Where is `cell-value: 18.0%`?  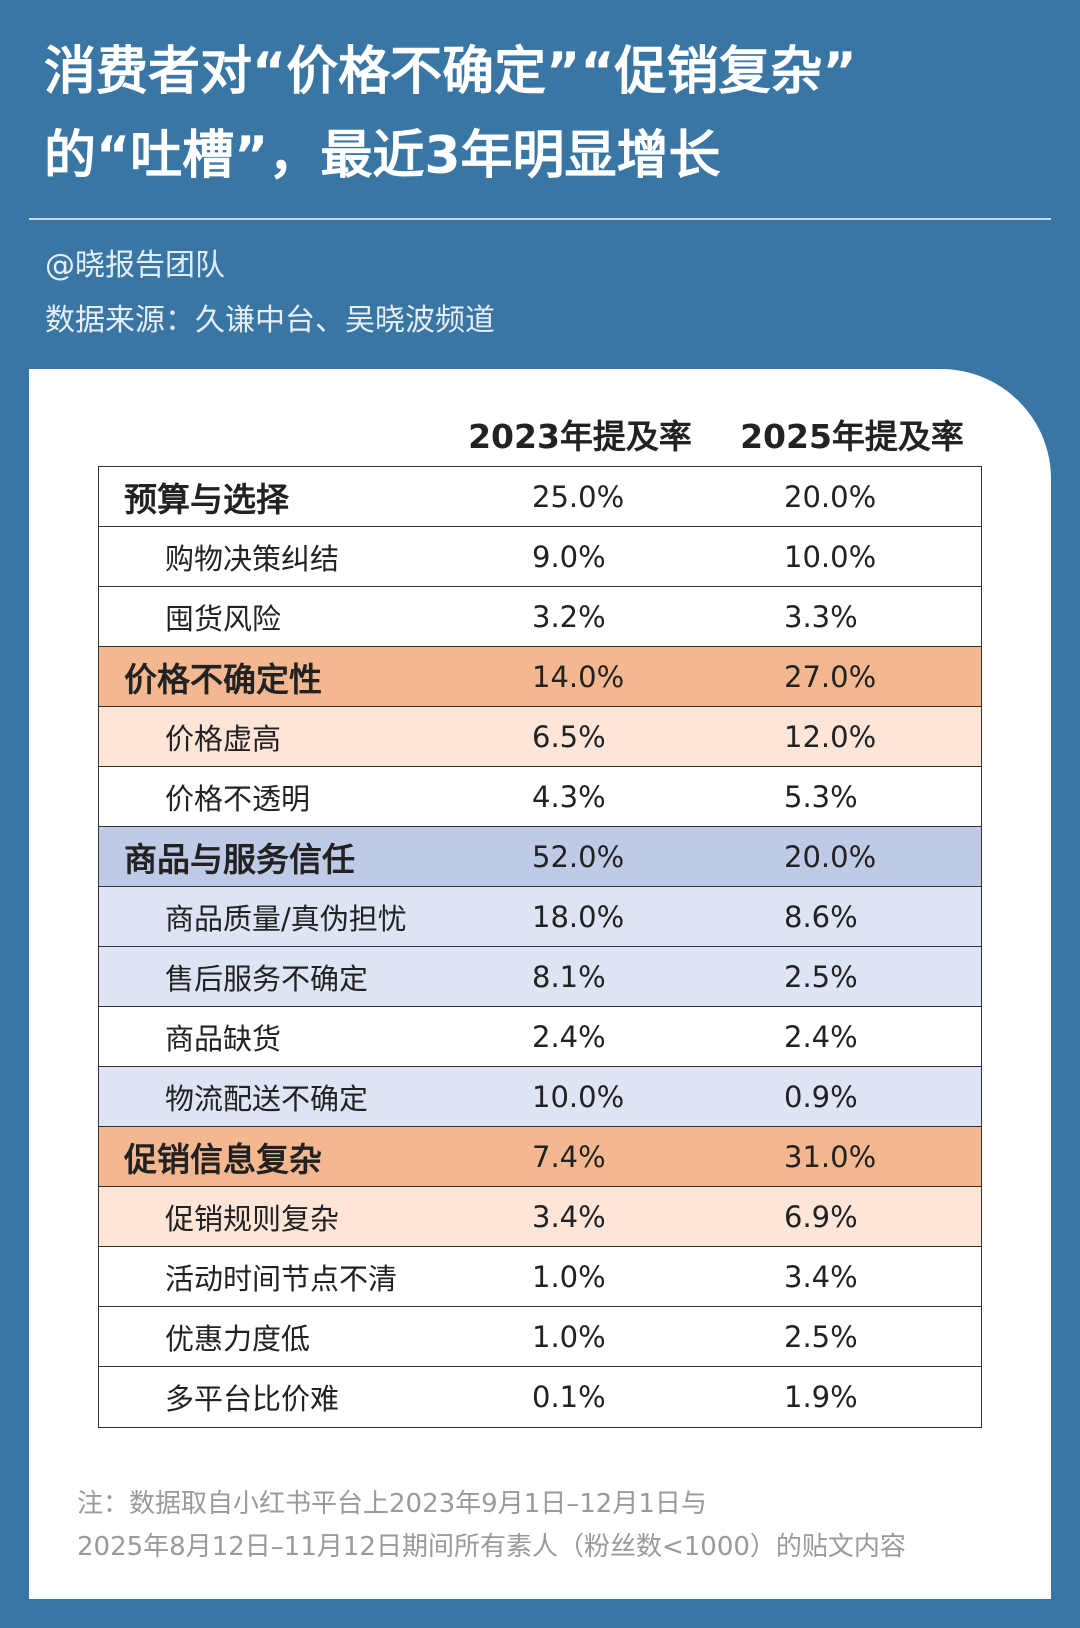 cell-value: 18.0% is located at coordinates (578, 916).